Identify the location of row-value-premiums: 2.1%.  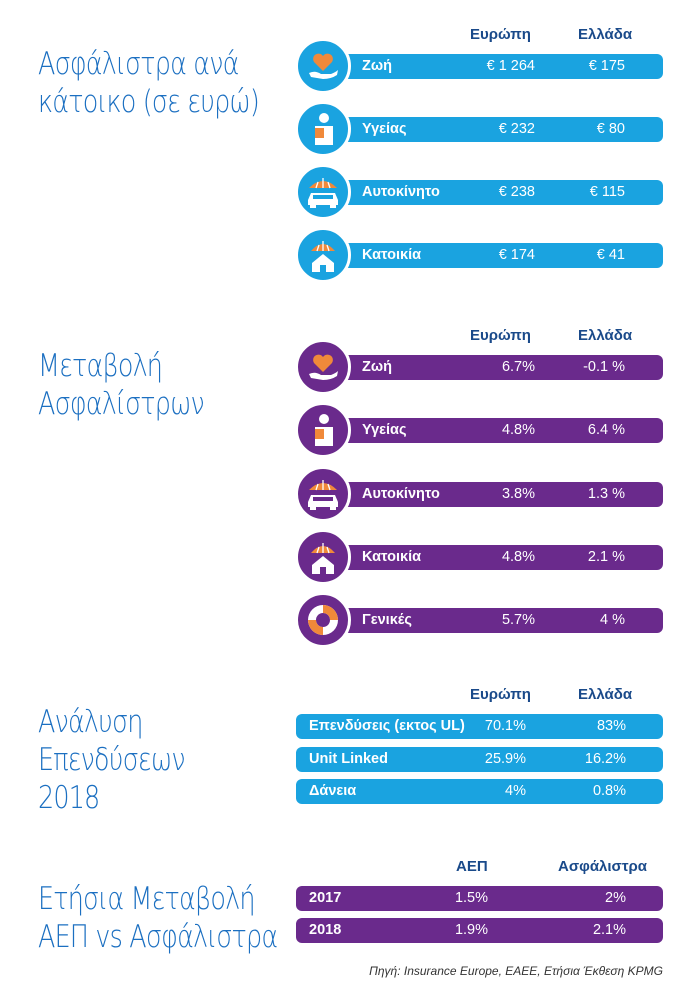
(609, 930).